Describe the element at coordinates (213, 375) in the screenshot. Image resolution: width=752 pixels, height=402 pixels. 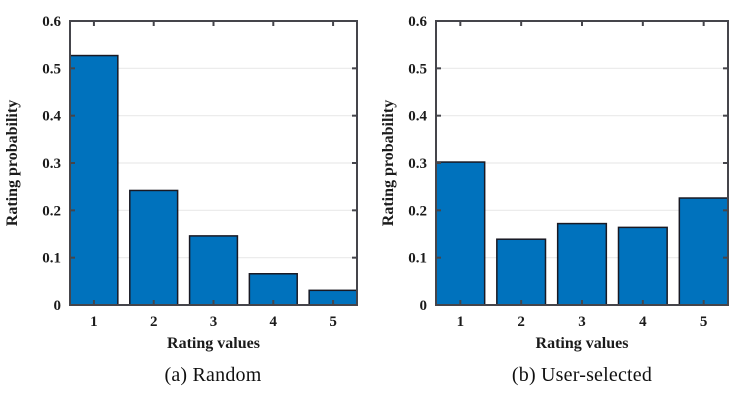
I see `caption-a: (a) Random` at that location.